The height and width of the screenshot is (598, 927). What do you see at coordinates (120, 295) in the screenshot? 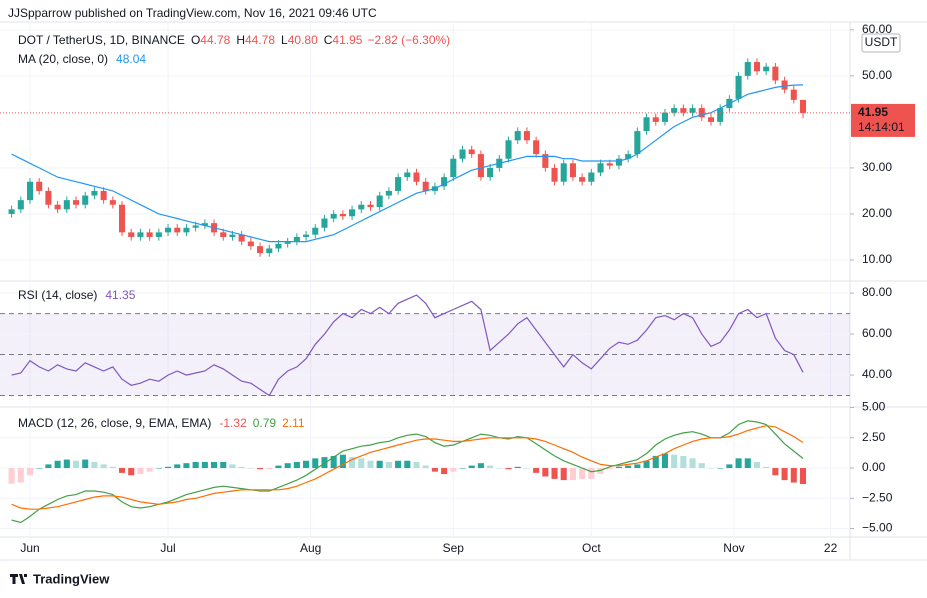
I see `indicator-value: 41.35` at bounding box center [120, 295].